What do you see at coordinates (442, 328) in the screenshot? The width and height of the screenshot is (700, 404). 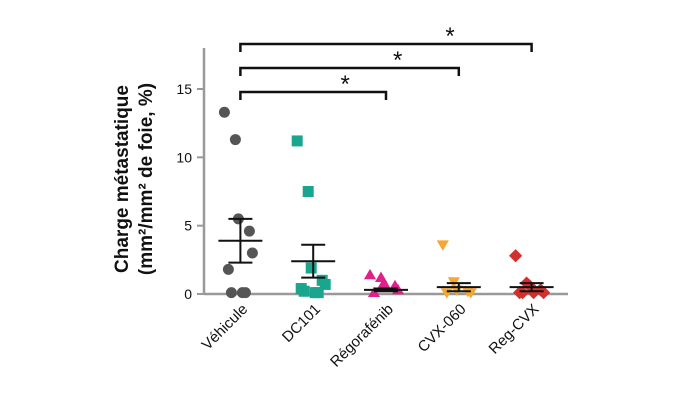 I see `x-tick-label: CVX-060` at bounding box center [442, 328].